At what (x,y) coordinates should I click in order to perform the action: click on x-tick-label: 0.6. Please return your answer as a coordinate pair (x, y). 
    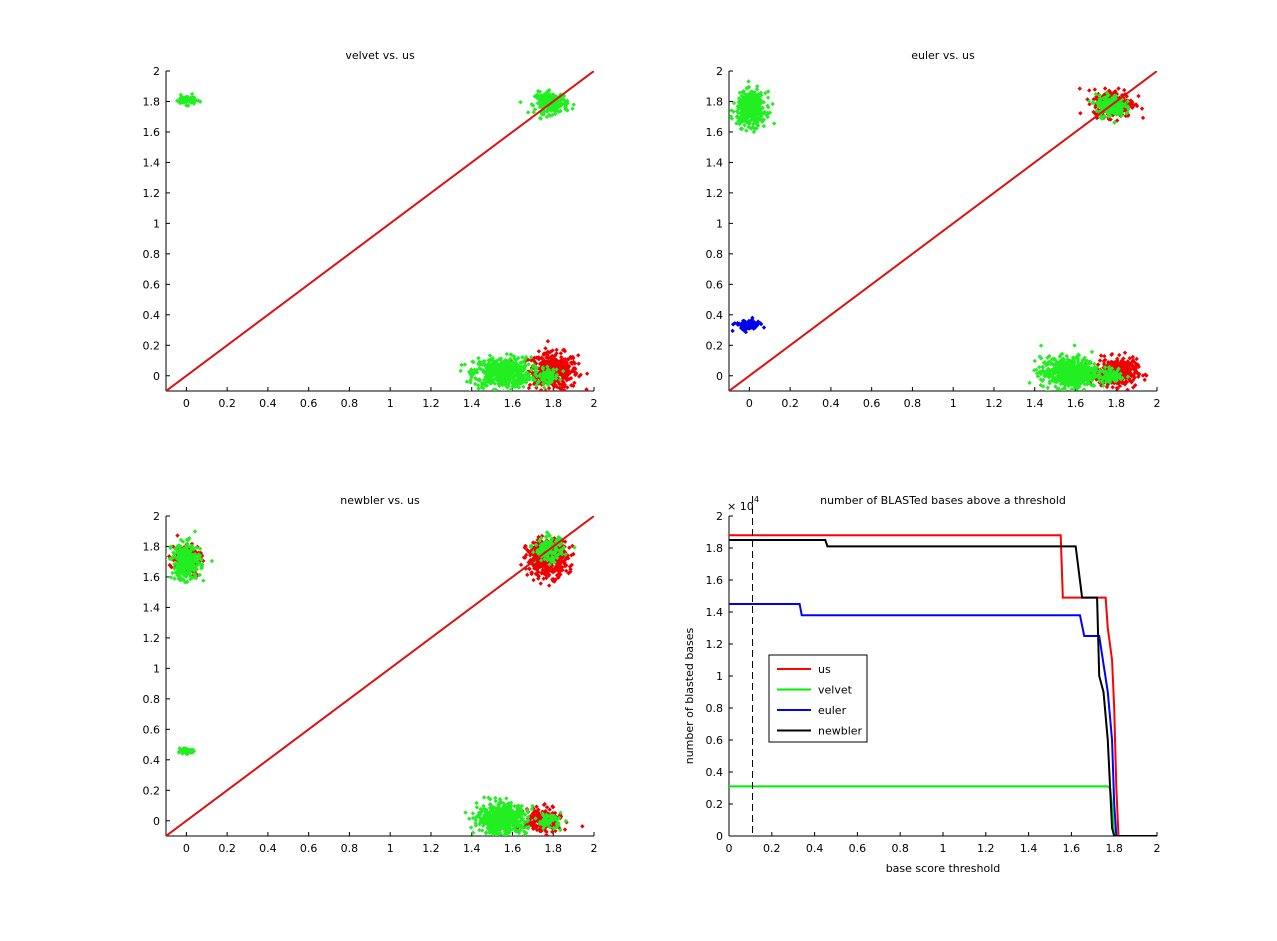
    Looking at the image, I should click on (872, 403).